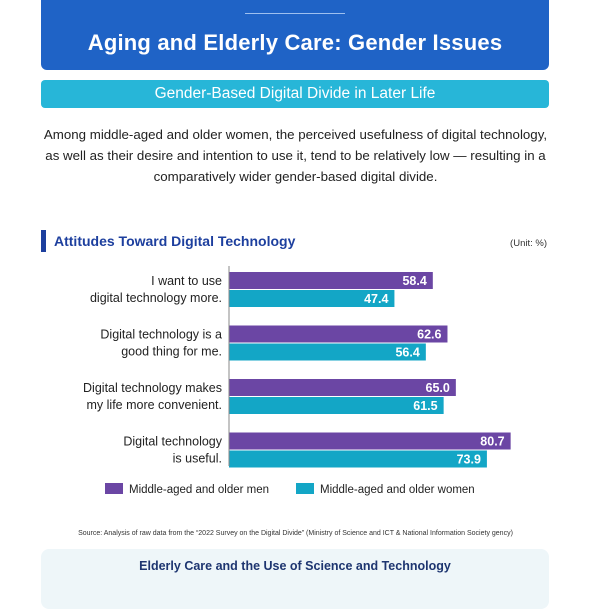 Image resolution: width=591 pixels, height=609 pixels. Describe the element at coordinates (161, 335) in the screenshot. I see `category-label: Digital technology is a` at that location.